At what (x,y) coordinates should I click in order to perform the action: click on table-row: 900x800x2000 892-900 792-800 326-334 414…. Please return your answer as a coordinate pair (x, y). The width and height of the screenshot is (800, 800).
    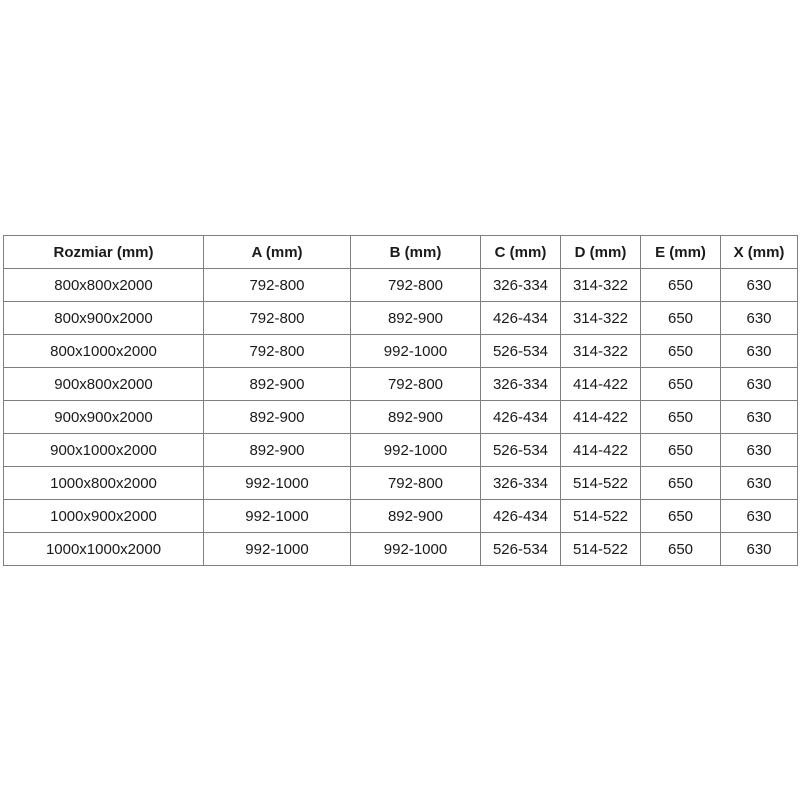
    Looking at the image, I should click on (400, 384).